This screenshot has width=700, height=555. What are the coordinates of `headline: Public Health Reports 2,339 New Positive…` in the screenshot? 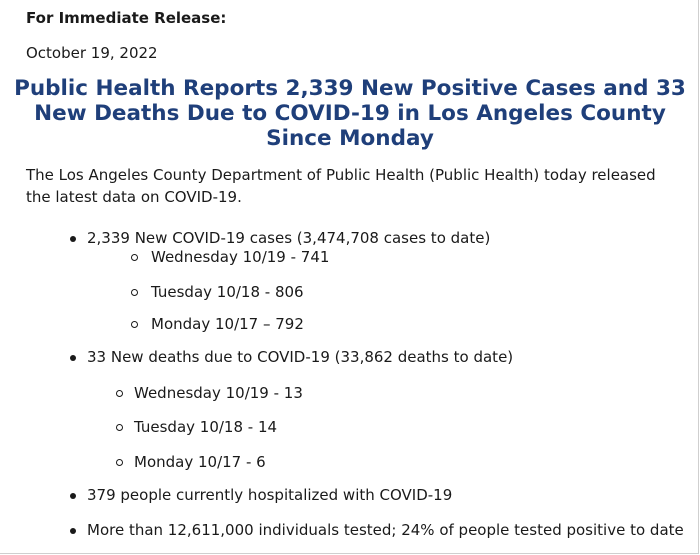 It's located at (350, 113).